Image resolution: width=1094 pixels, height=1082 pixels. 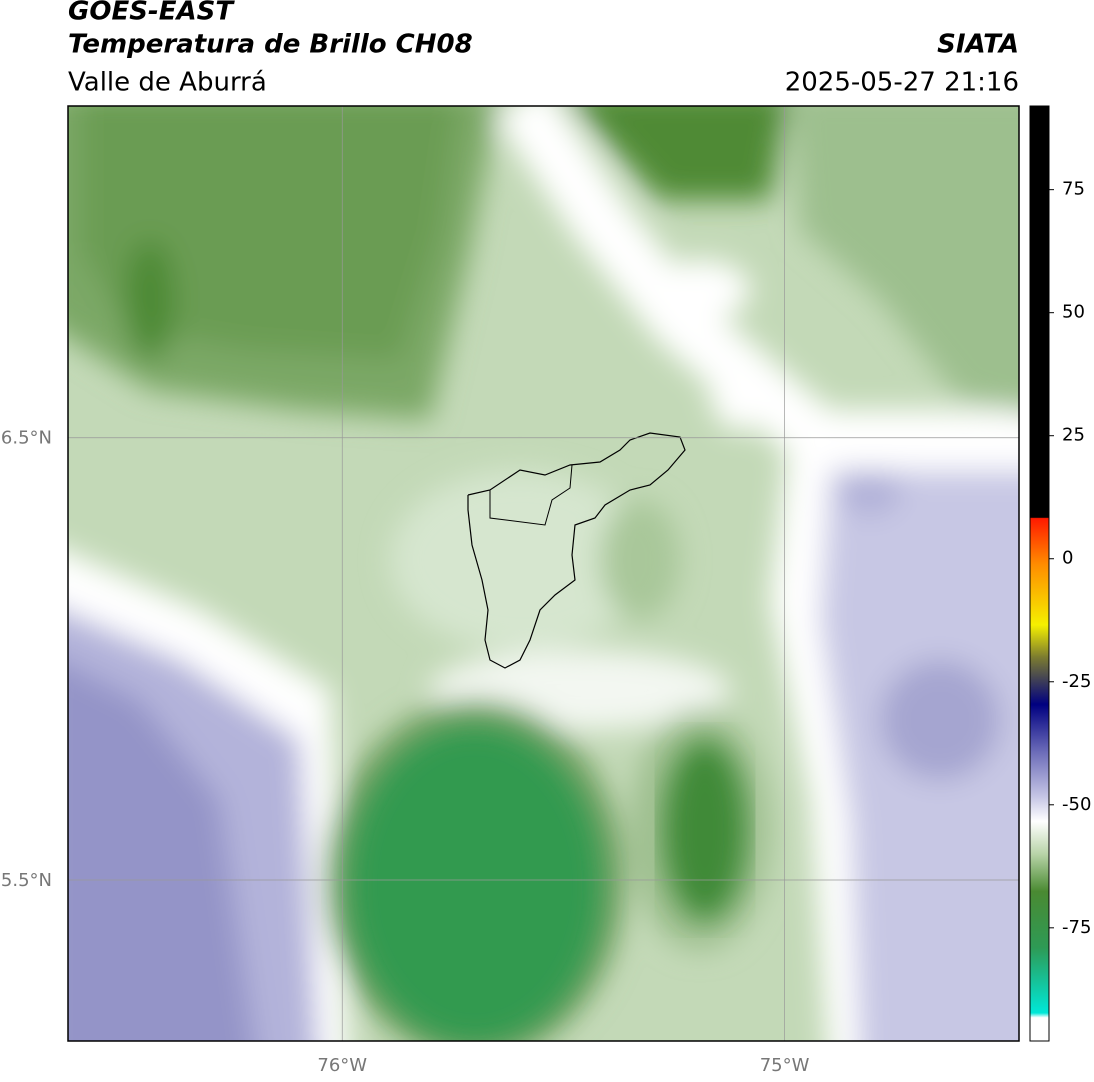 I want to click on lon-tick-label: 75°W, so click(x=785, y=1065).